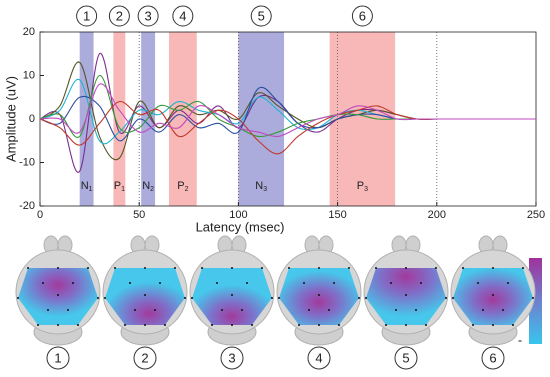 The width and height of the screenshot is (550, 377). I want to click on colorbar-min: -, so click(520, 339).